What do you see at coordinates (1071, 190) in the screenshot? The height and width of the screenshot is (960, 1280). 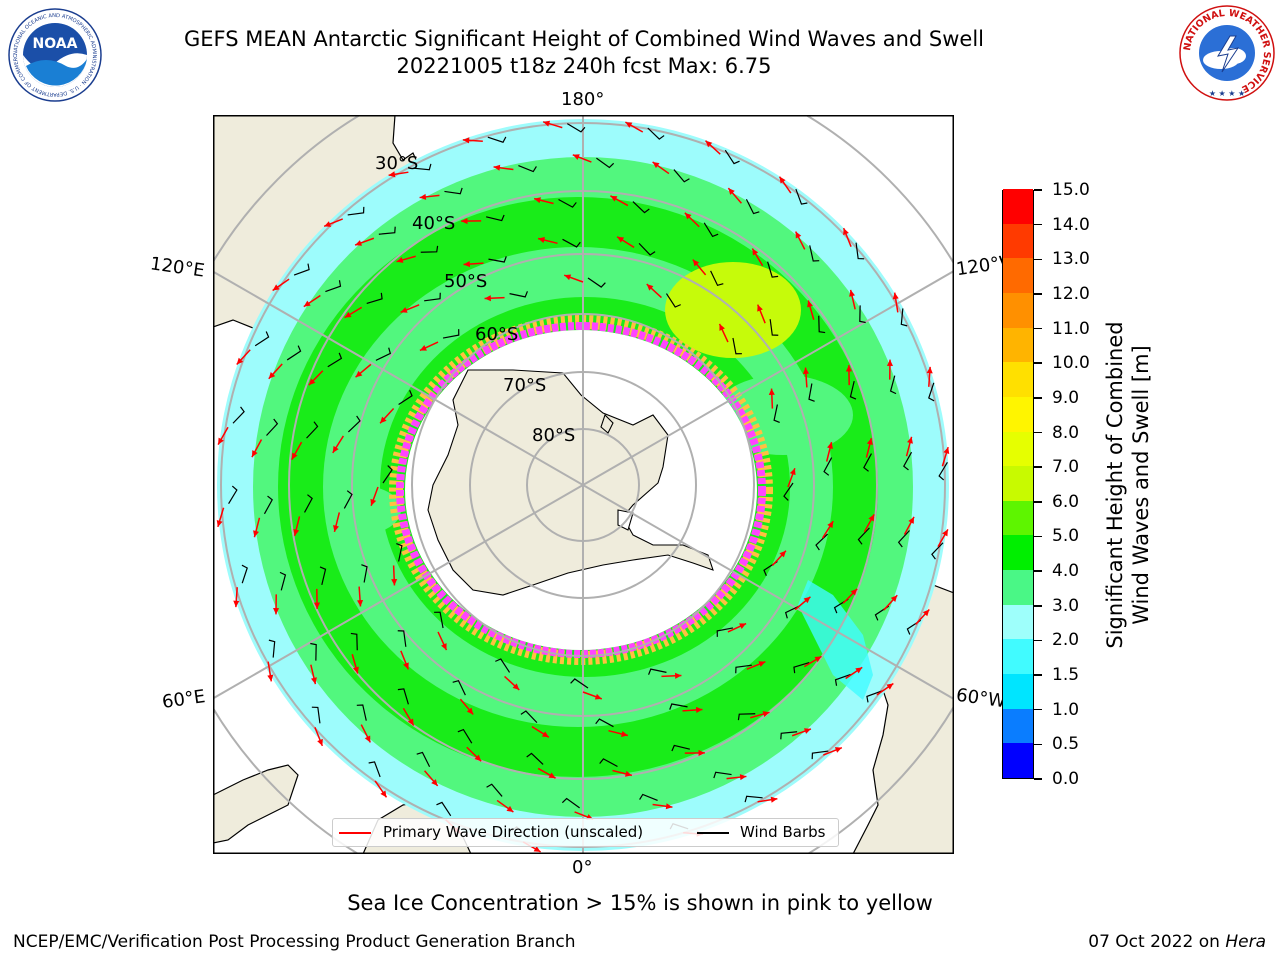 I see `colorbar-tick-label: 15.0` at bounding box center [1071, 190].